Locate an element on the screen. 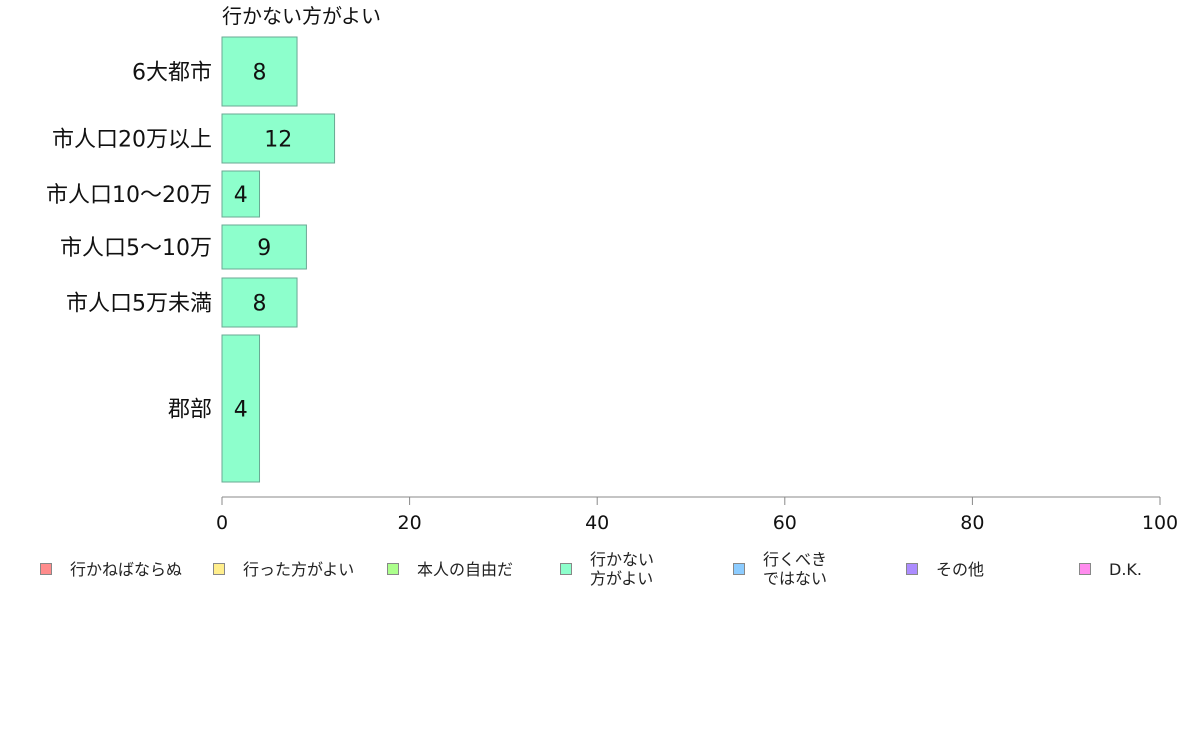 The height and width of the screenshot is (736, 1188). legend-item: D.K. is located at coordinates (1110, 569).